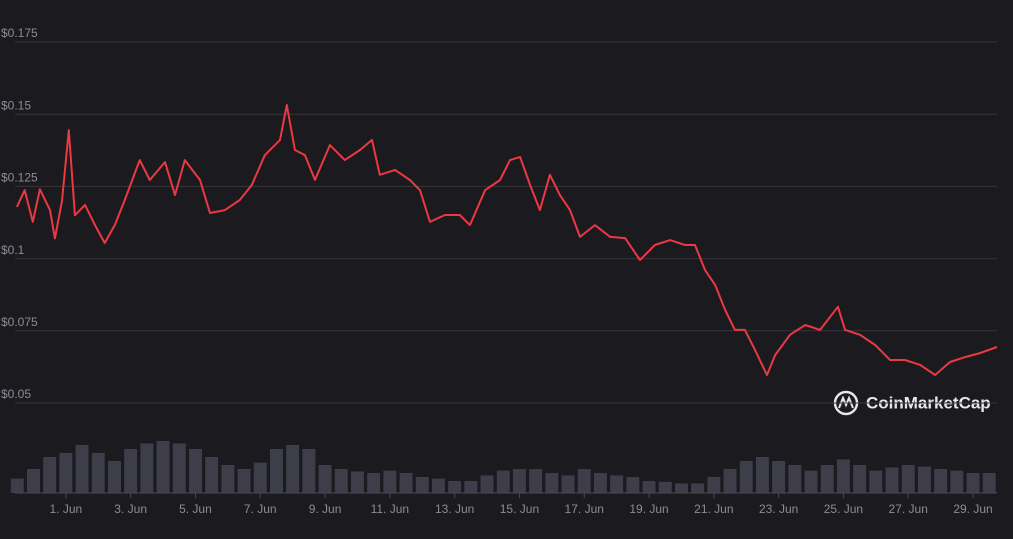 The width and height of the screenshot is (1013, 539). Describe the element at coordinates (454, 509) in the screenshot. I see `x-tick-label: 13. Jun` at that location.